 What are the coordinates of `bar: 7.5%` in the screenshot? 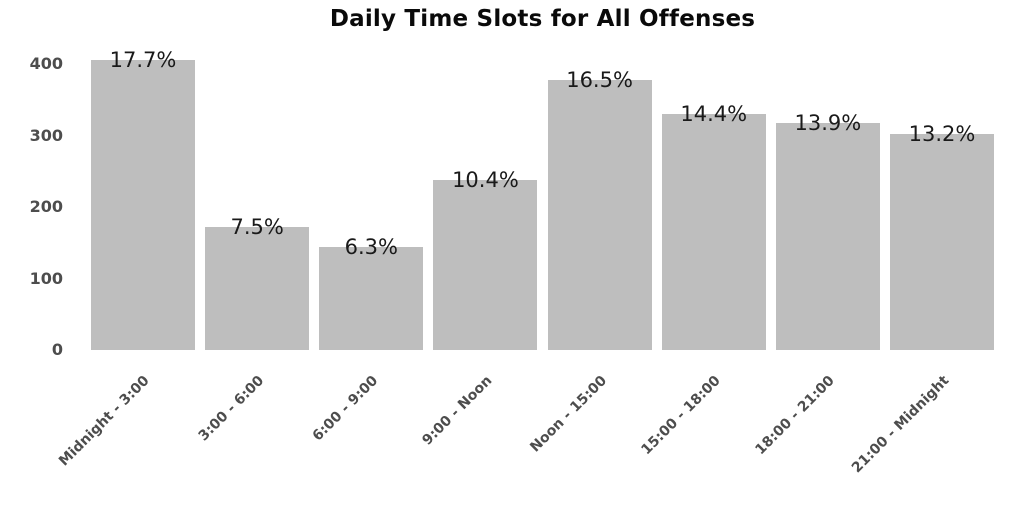 It's located at (257, 283).